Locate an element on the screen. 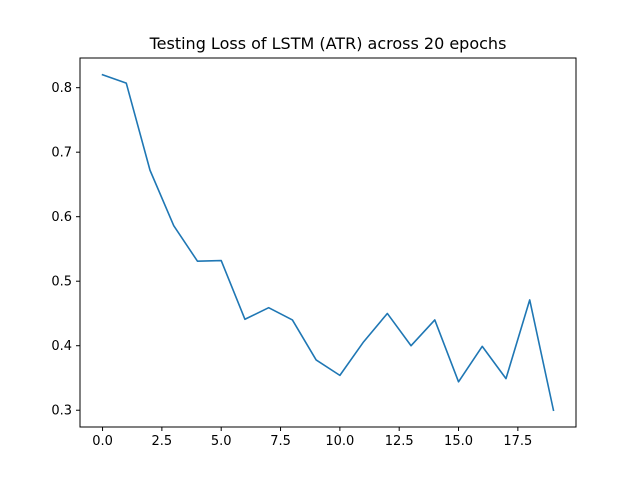 The width and height of the screenshot is (640, 484). y-axis-ticks: 0.3 0.4 0.5 0.6 0.7 0.8 is located at coordinates (65, 250).